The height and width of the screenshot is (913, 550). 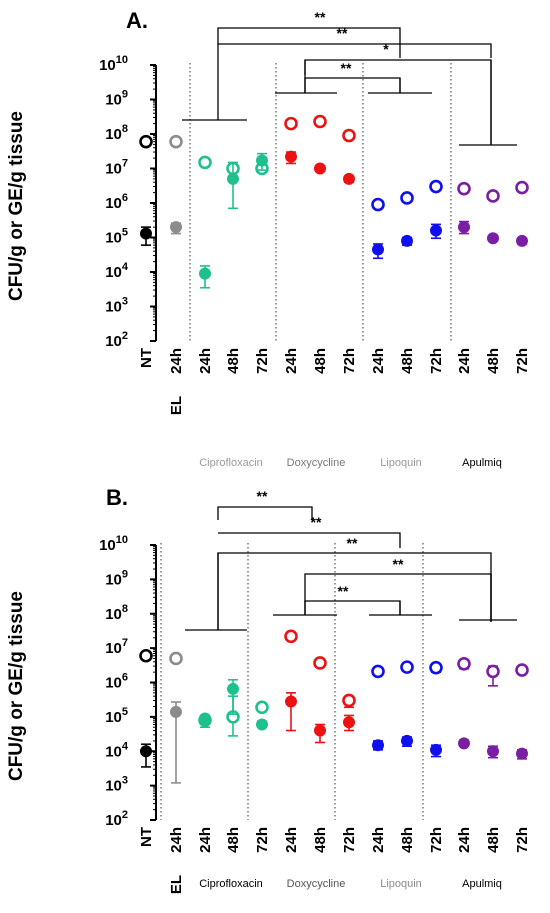 I want to click on y-tick-label: 10⁸, so click(x=116, y=133).